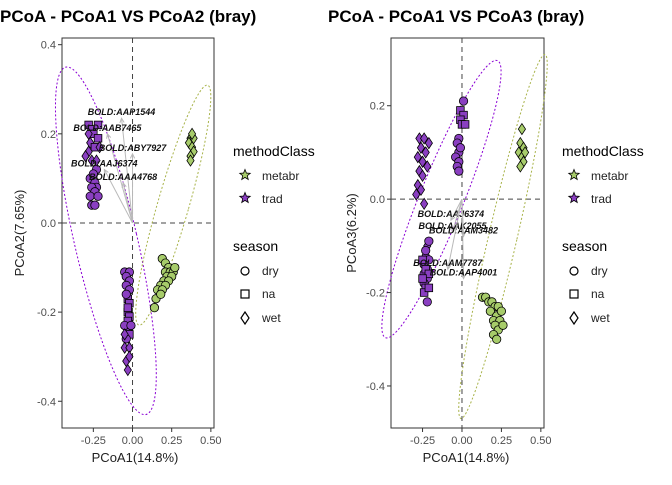 The image size is (672, 485). What do you see at coordinates (171, 441) in the screenshot?
I see `x-tick-label: 0.25` at bounding box center [171, 441].